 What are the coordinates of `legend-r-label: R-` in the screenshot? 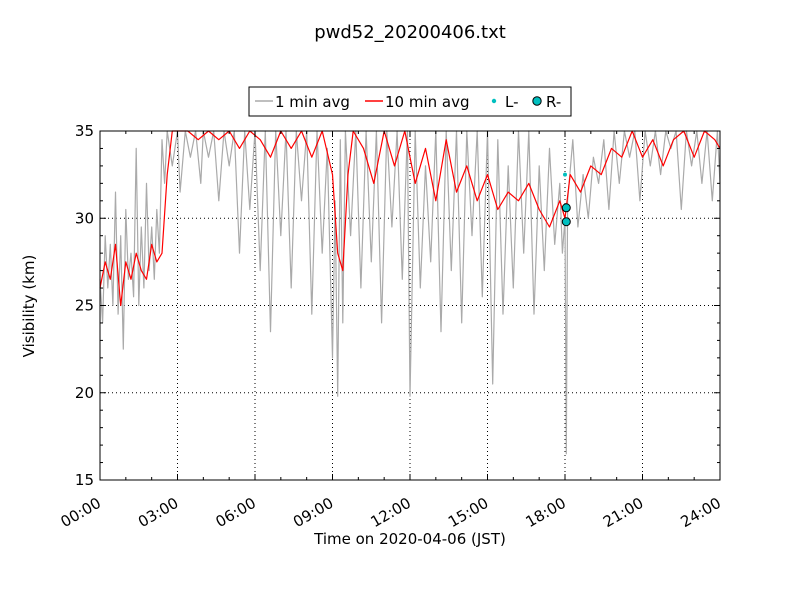 It's located at (553, 102).